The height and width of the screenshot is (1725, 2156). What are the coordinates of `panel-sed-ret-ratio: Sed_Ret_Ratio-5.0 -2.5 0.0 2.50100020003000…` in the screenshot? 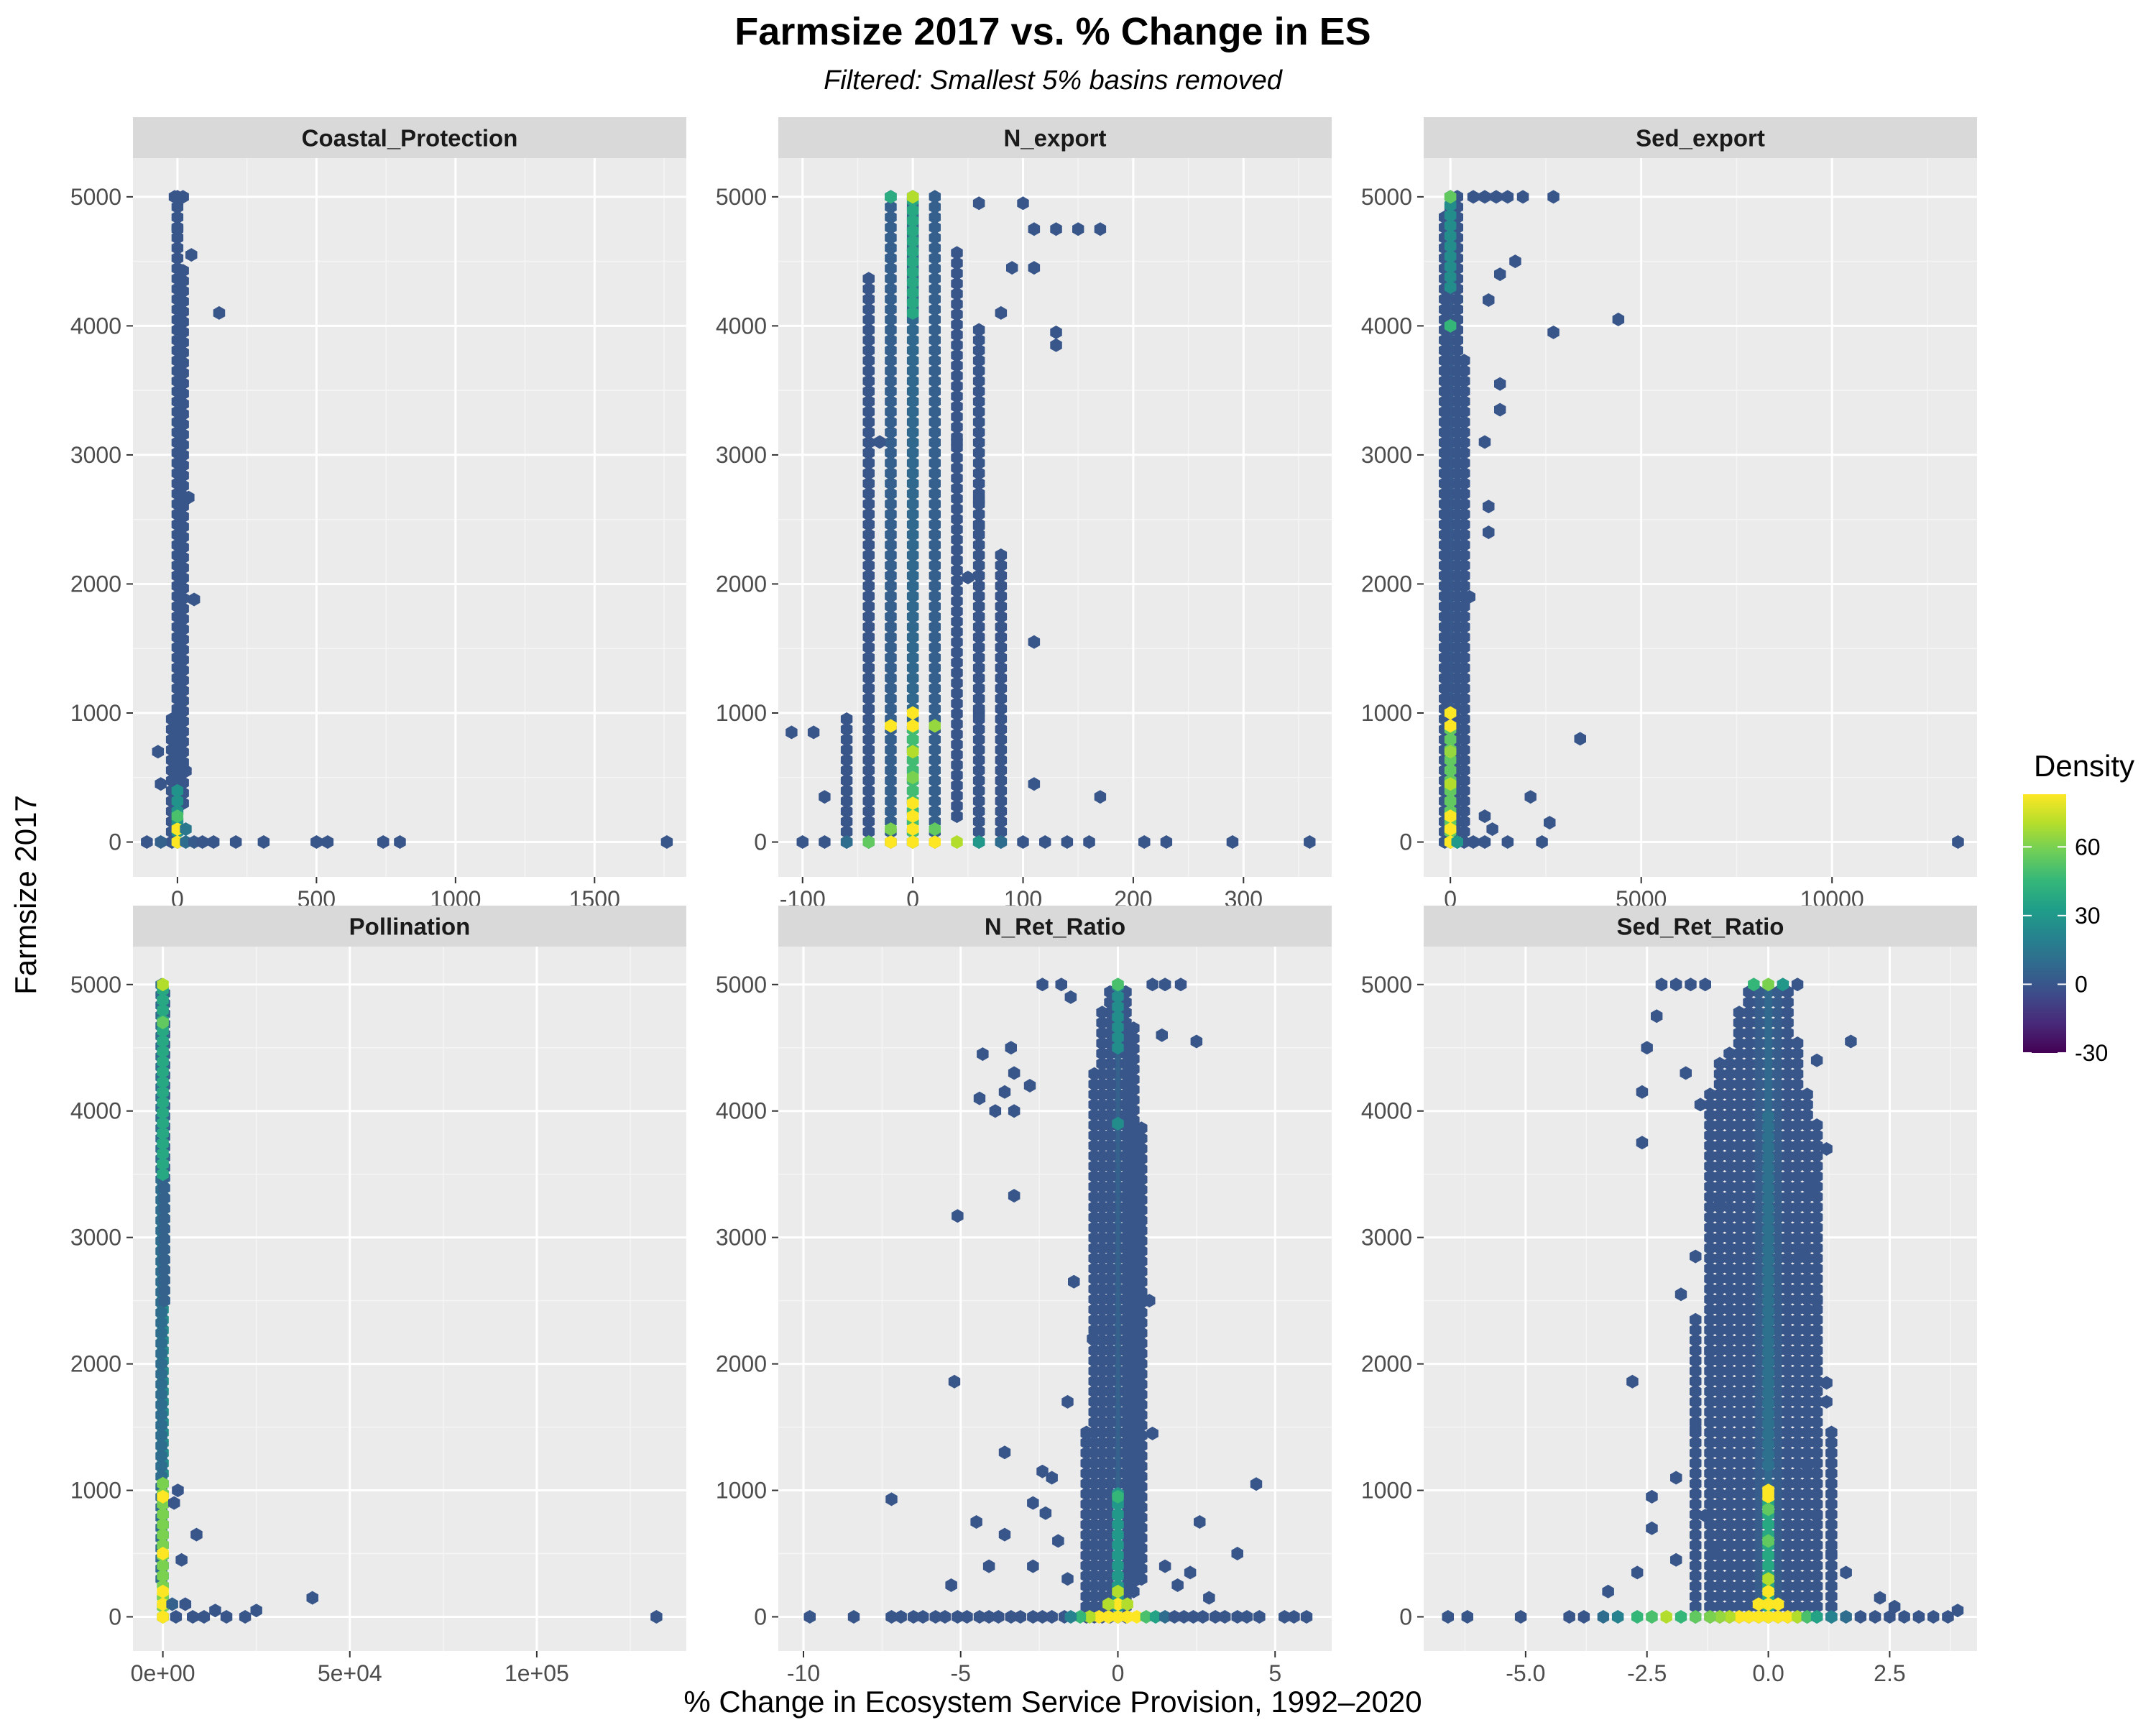 It's located at (1669, 1296).